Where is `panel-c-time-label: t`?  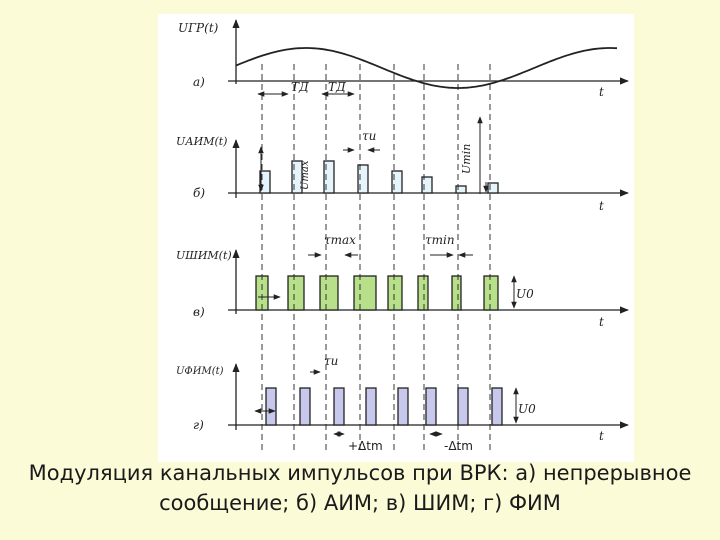
panel-c-time-label: t is located at coordinates (601, 322).